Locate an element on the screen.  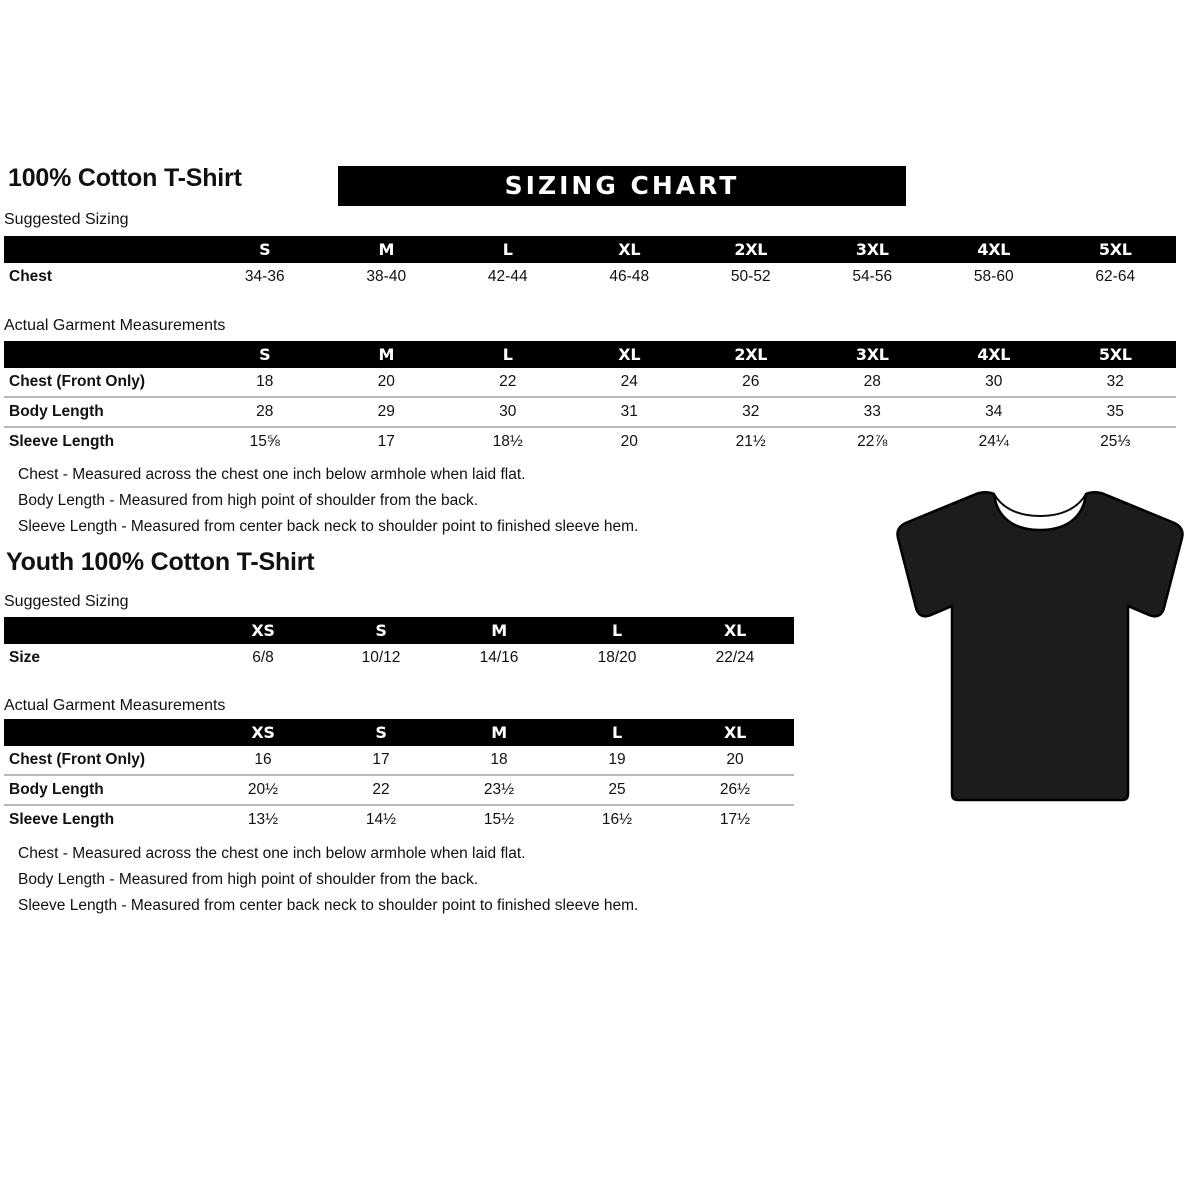
cell-sleevelength-2xl: 21½ is located at coordinates (751, 441).